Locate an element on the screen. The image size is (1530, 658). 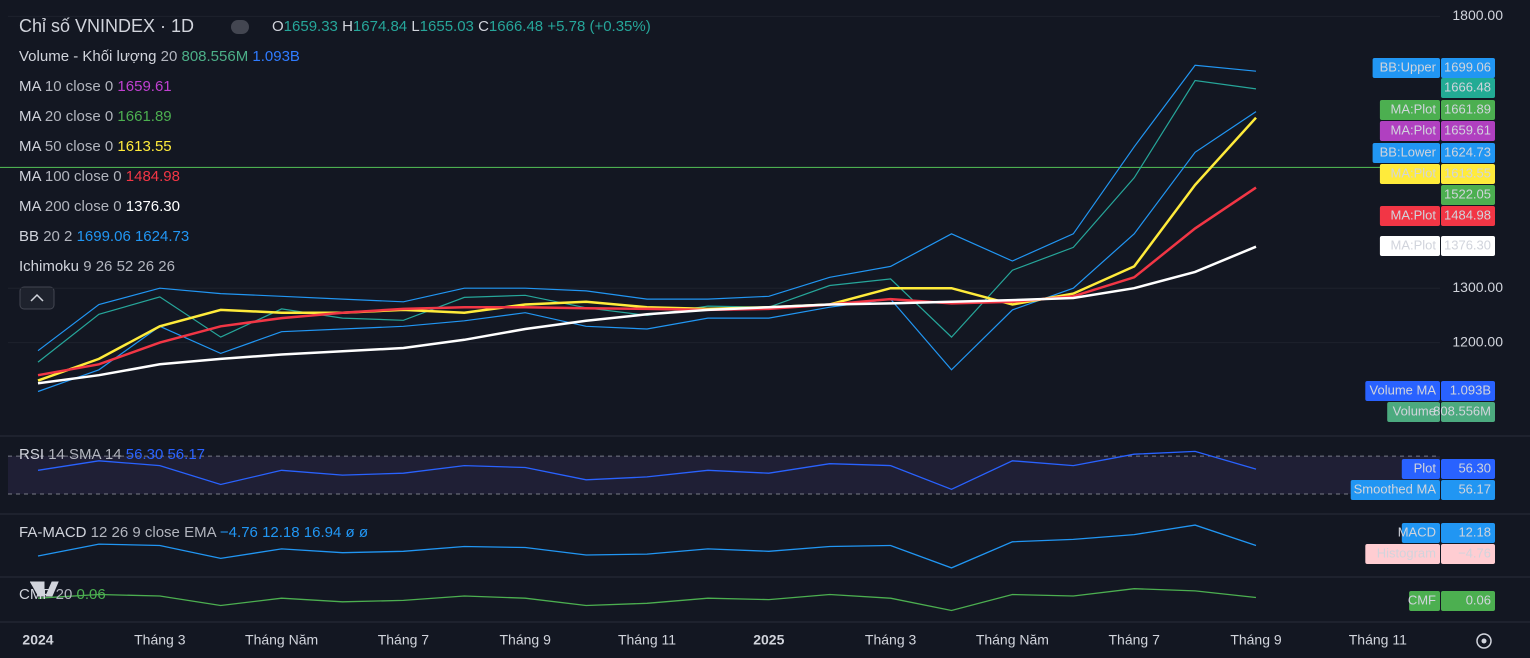
indicator-params: 20 2 is located at coordinates (57, 236).